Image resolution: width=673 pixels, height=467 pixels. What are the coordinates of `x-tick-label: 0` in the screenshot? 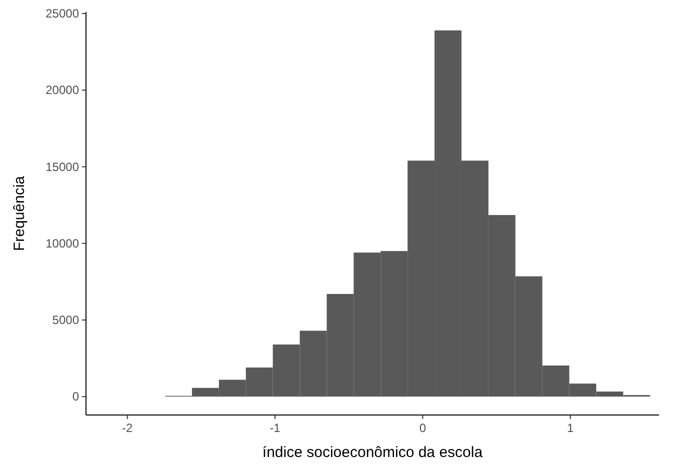 It's located at (422, 428).